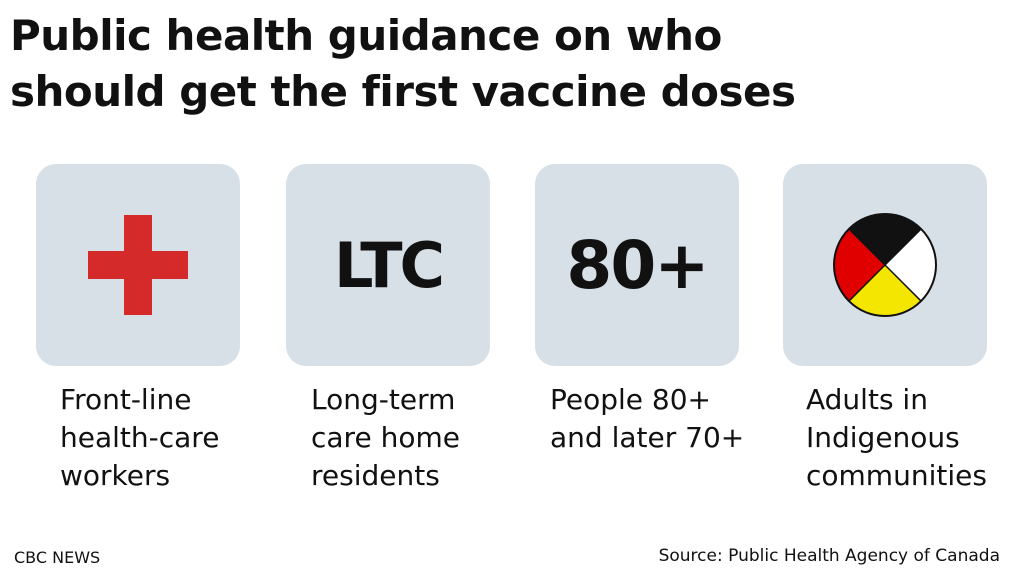 Image resolution: width=1024 pixels, height=576 pixels. Describe the element at coordinates (57, 557) in the screenshot. I see `brand-label: CBC NEWS` at that location.